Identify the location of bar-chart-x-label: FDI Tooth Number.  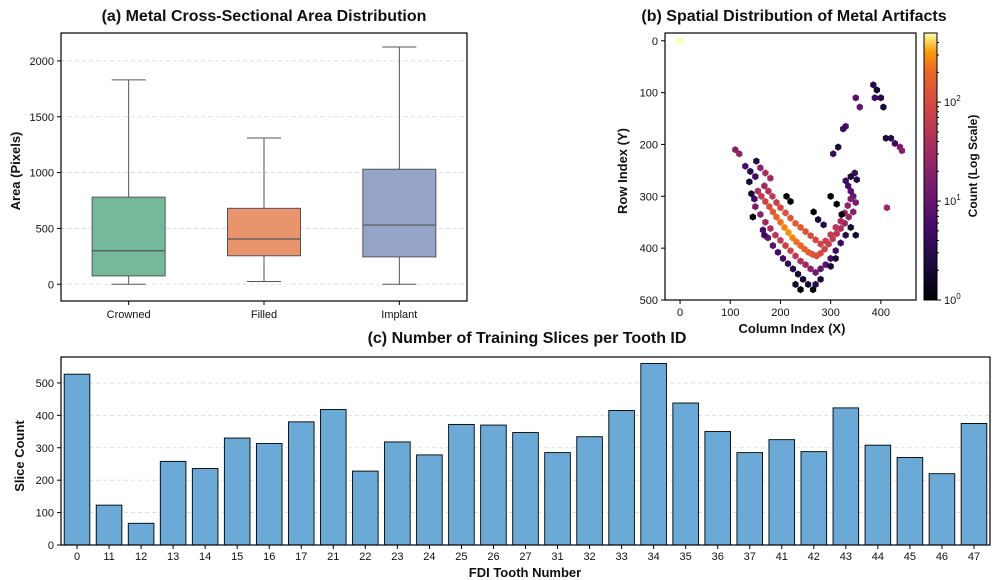
(525, 572).